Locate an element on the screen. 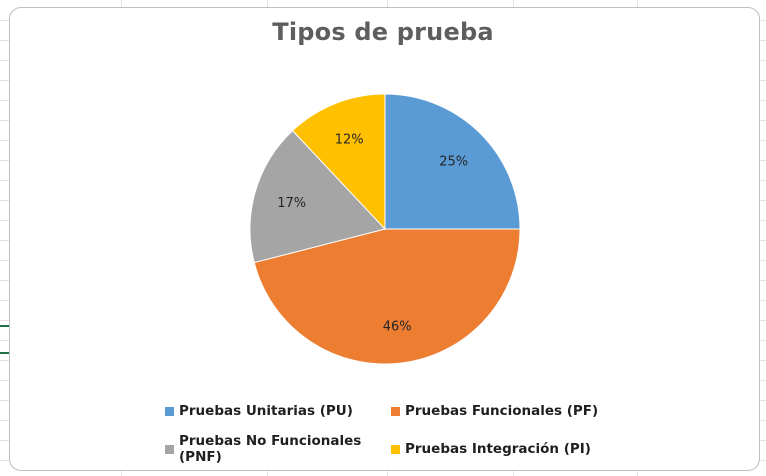  legend-label-pu: Pruebas Unitarias (PU) is located at coordinates (266, 411).